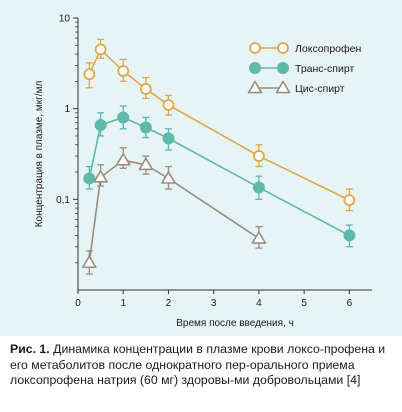 The image size is (402, 412). What do you see at coordinates (169, 303) in the screenshot?
I see `x-tick-label: 2` at bounding box center [169, 303].